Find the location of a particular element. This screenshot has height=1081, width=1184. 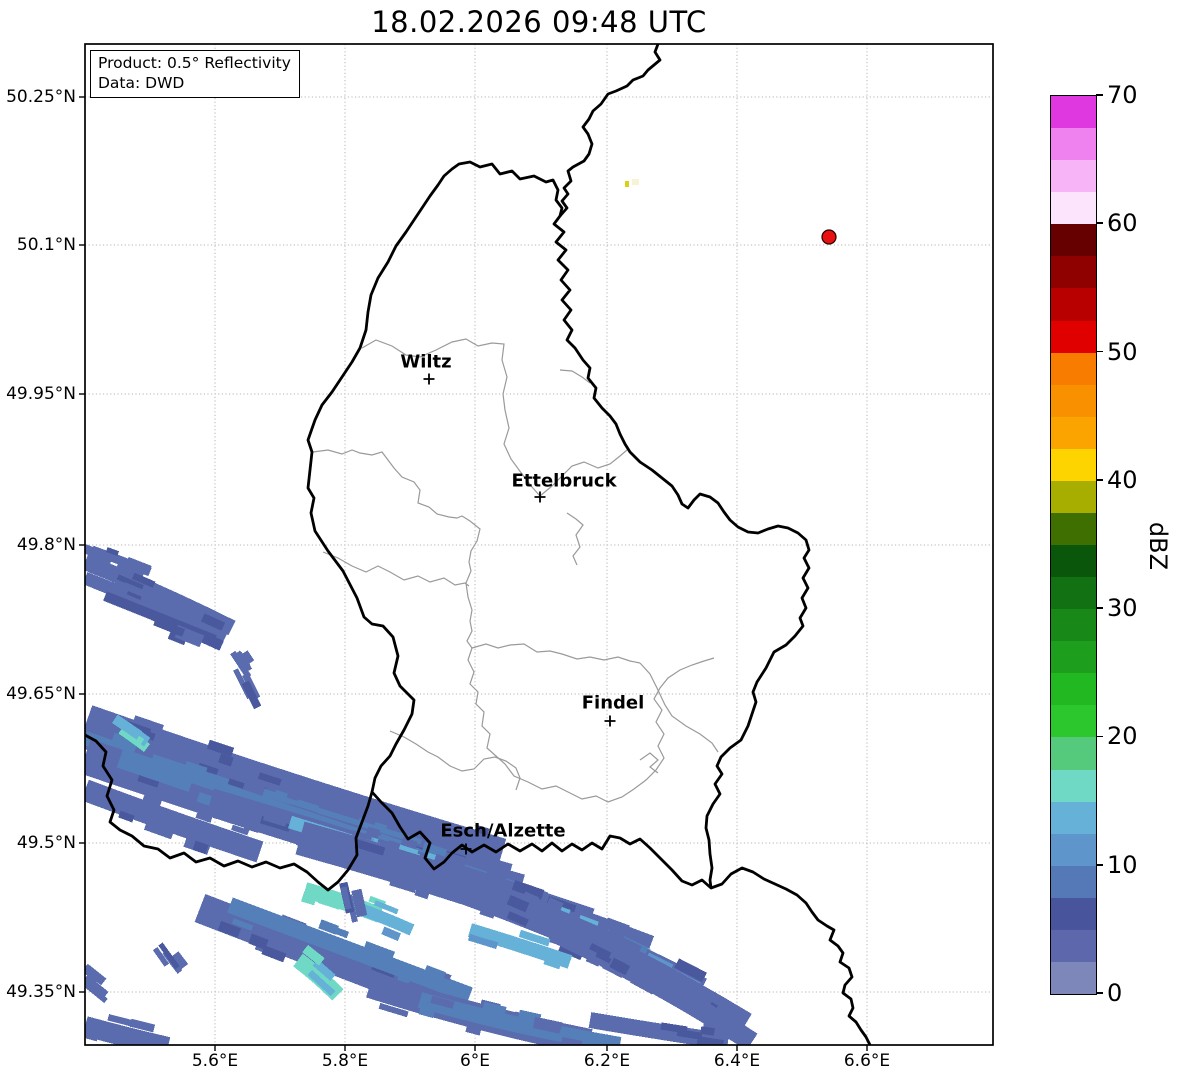

colorbar-tick-label: 30 is located at coordinates (1122, 608).